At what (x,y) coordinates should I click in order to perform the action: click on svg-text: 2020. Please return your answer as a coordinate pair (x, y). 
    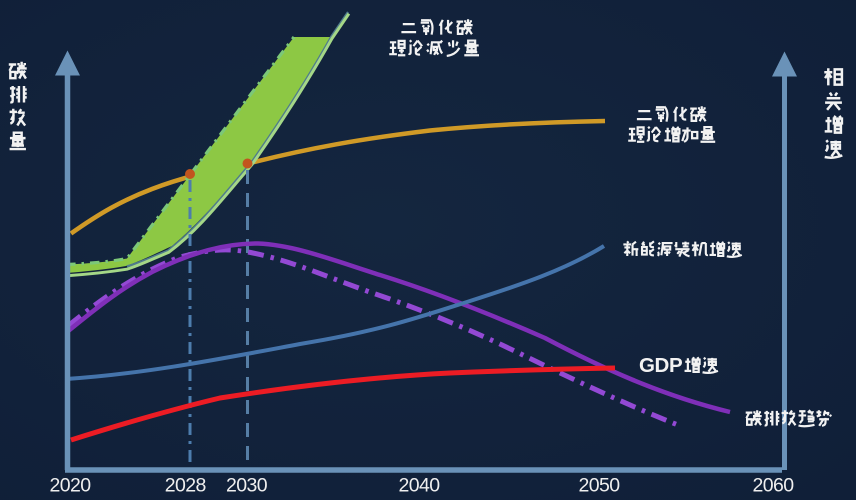
    Looking at the image, I should click on (71, 486).